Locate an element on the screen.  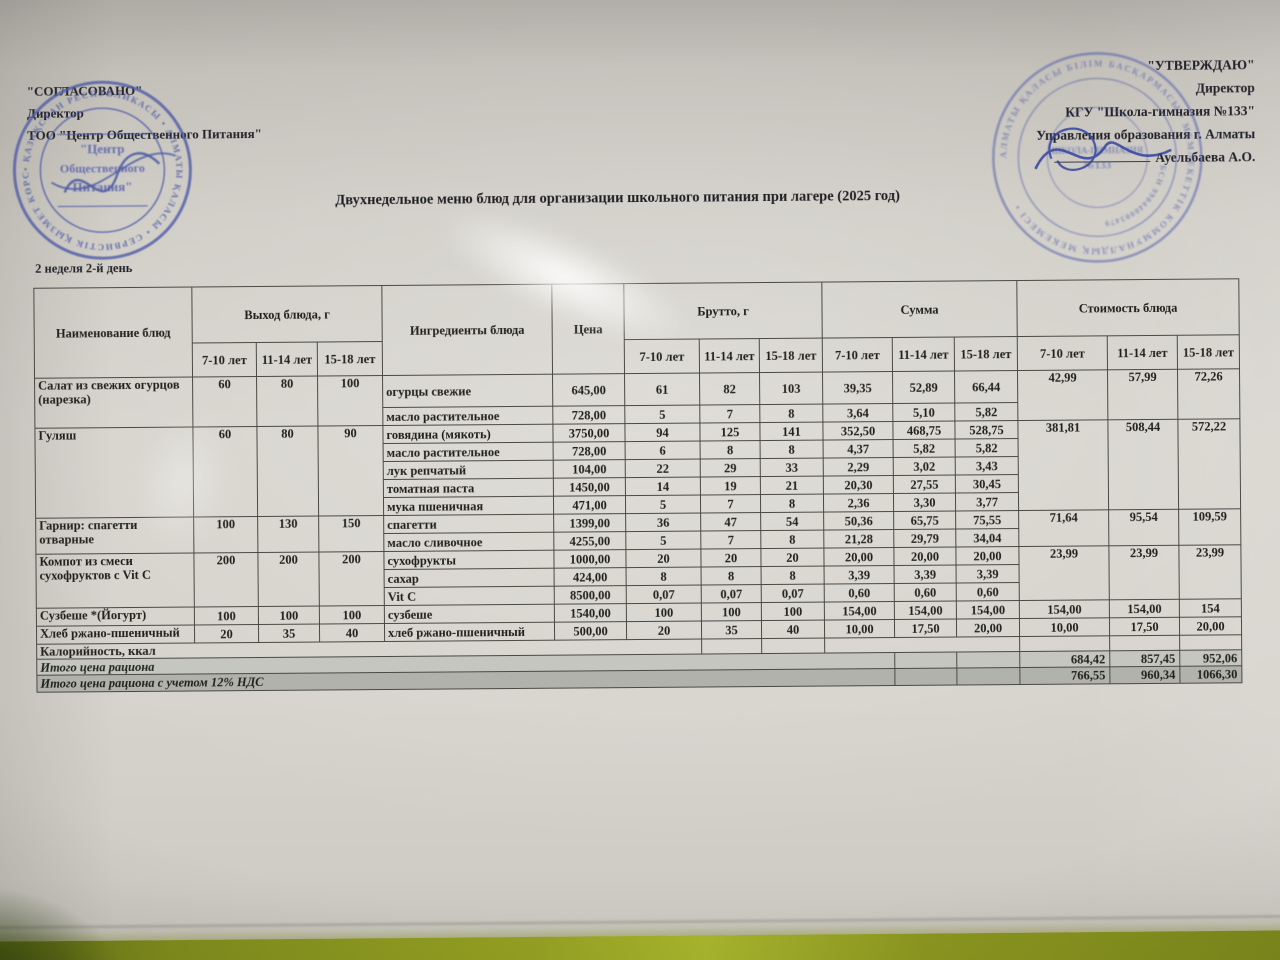
sum-value: 154,00 is located at coordinates (859, 611).